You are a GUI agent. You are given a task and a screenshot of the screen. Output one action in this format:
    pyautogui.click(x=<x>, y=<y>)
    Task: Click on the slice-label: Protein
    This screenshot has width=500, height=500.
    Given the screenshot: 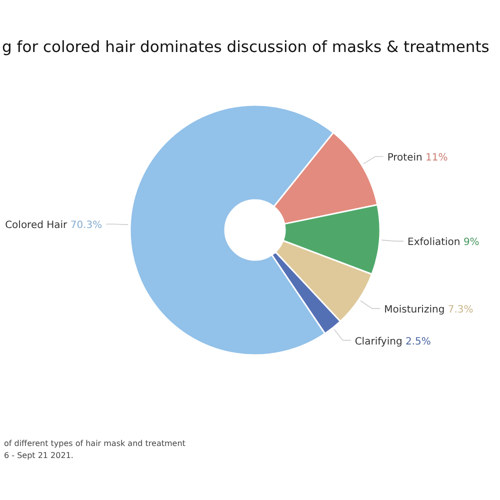 What is the action you would take?
    pyautogui.click(x=404, y=158)
    